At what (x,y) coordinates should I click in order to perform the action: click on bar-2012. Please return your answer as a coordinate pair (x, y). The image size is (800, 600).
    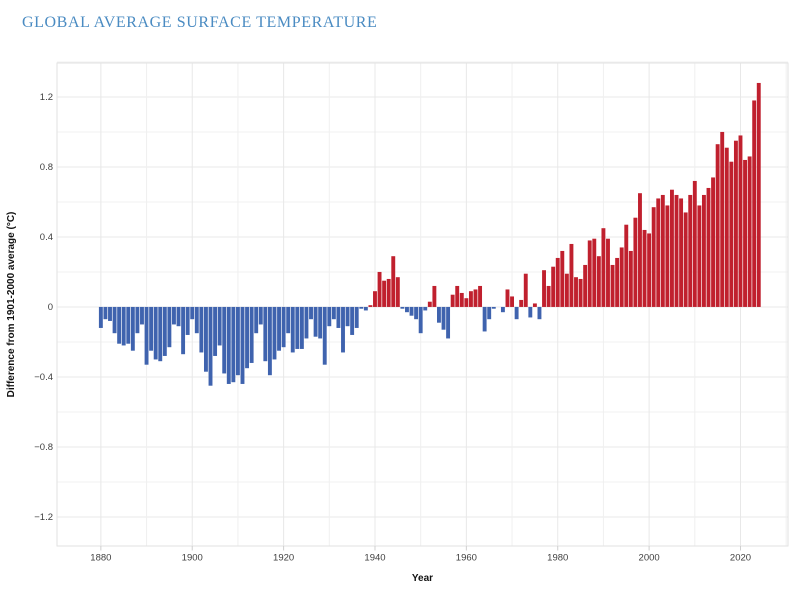
    Looking at the image, I should click on (703, 250).